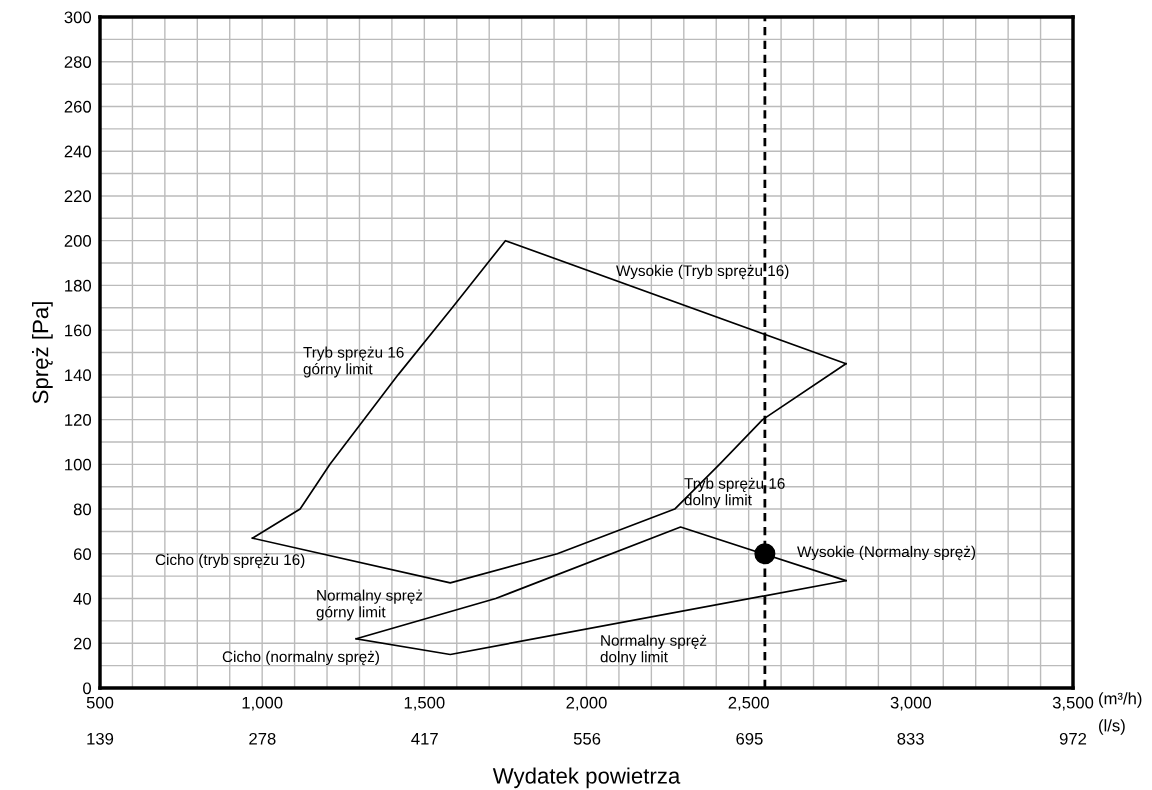 The height and width of the screenshot is (790, 1152). What do you see at coordinates (82, 554) in the screenshot?
I see `y-tick-label: 60` at bounding box center [82, 554].